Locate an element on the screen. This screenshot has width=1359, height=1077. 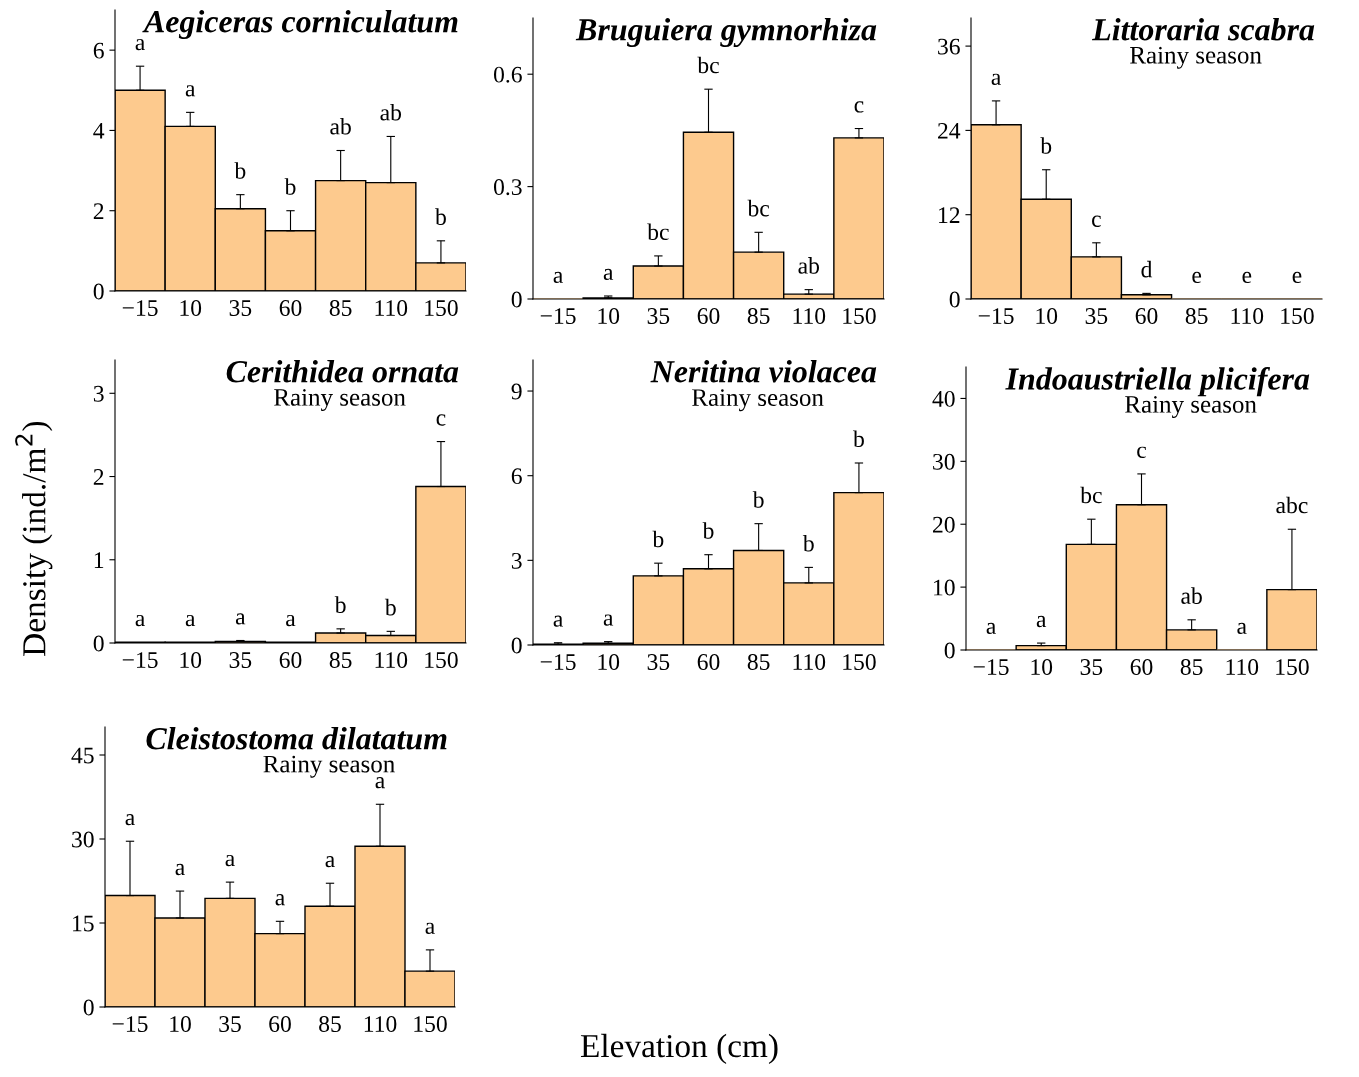
chart-title: Littoraria scabra is located at coordinates (1203, 29).